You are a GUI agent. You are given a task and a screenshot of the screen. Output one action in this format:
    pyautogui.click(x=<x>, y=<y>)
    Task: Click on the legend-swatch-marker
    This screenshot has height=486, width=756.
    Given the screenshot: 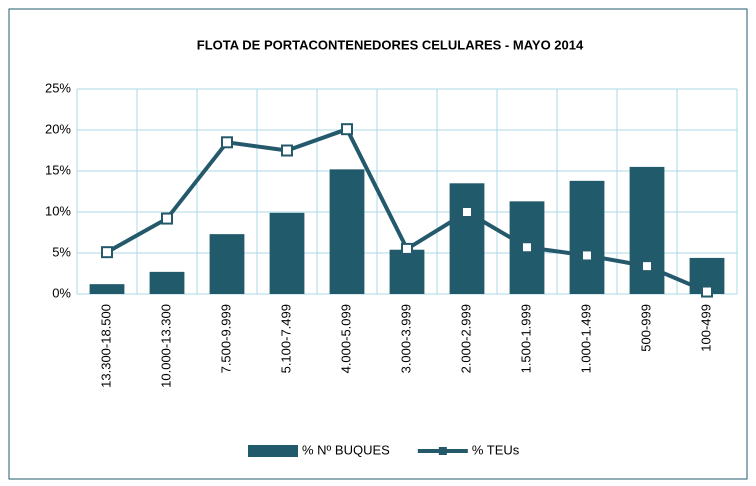 What is the action you would take?
    pyautogui.click(x=442, y=451)
    